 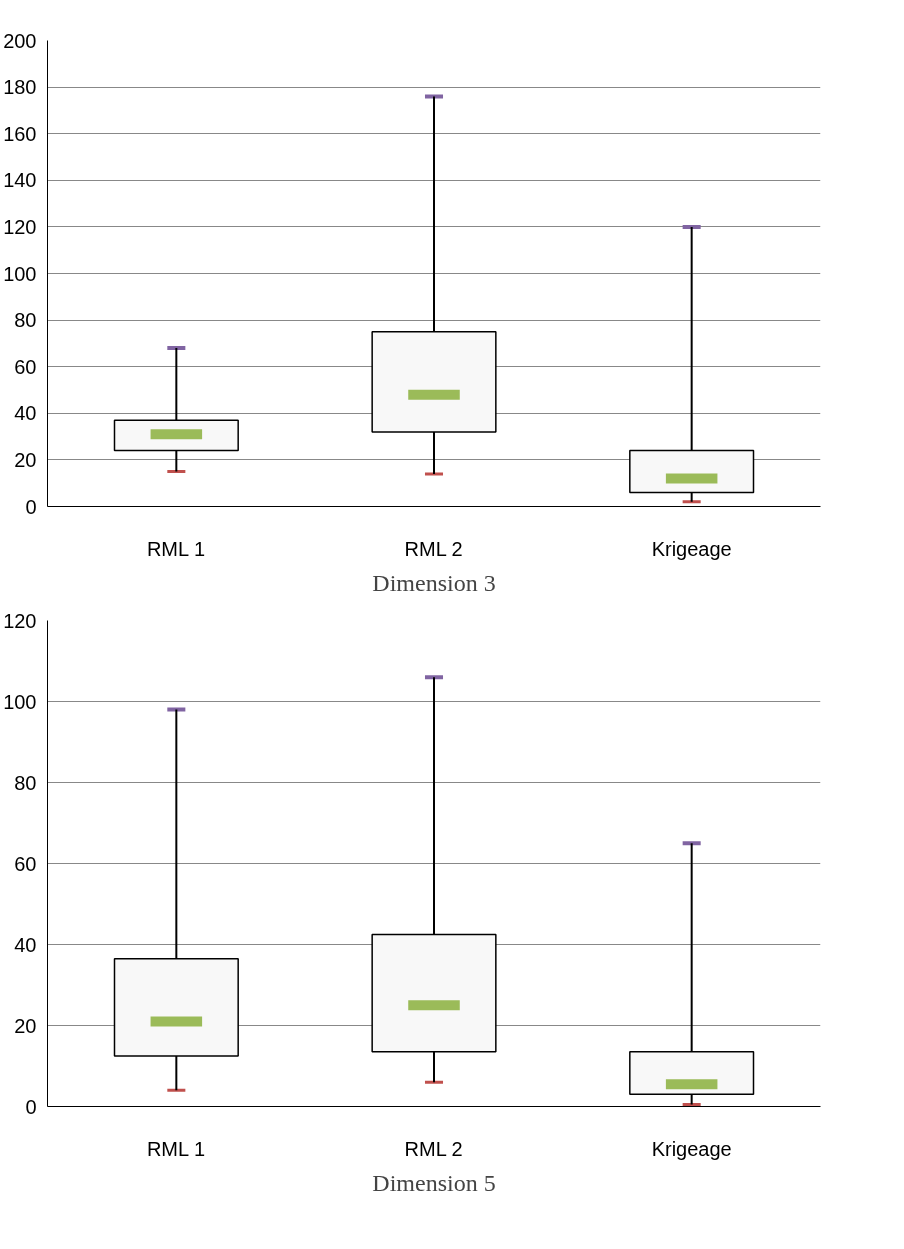 I want to click on text: Dimension 3, so click(x=434, y=582).